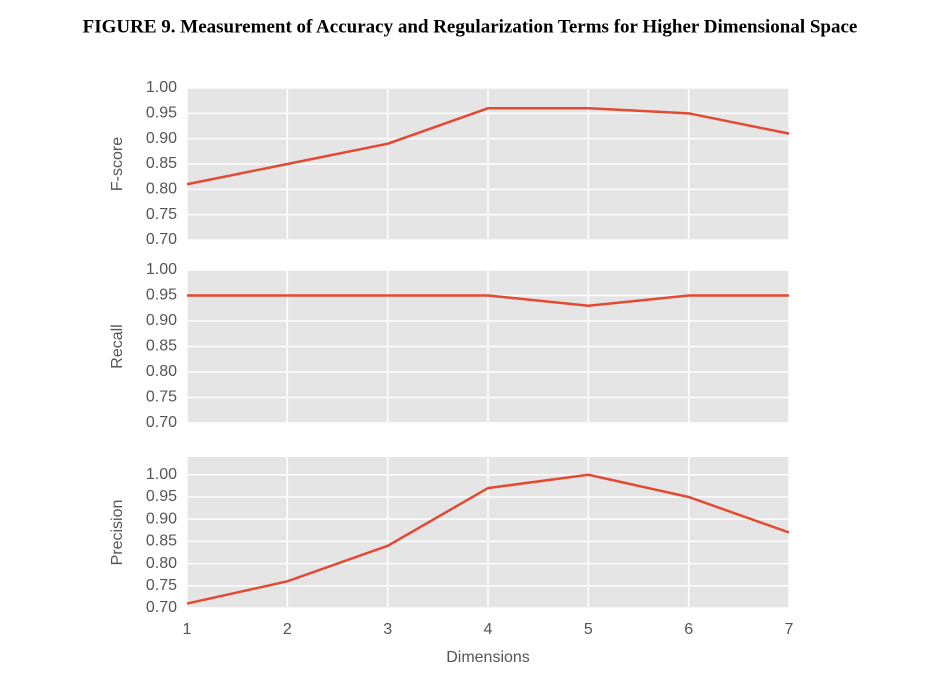  I want to click on x-tick-label: 1, so click(187, 629).